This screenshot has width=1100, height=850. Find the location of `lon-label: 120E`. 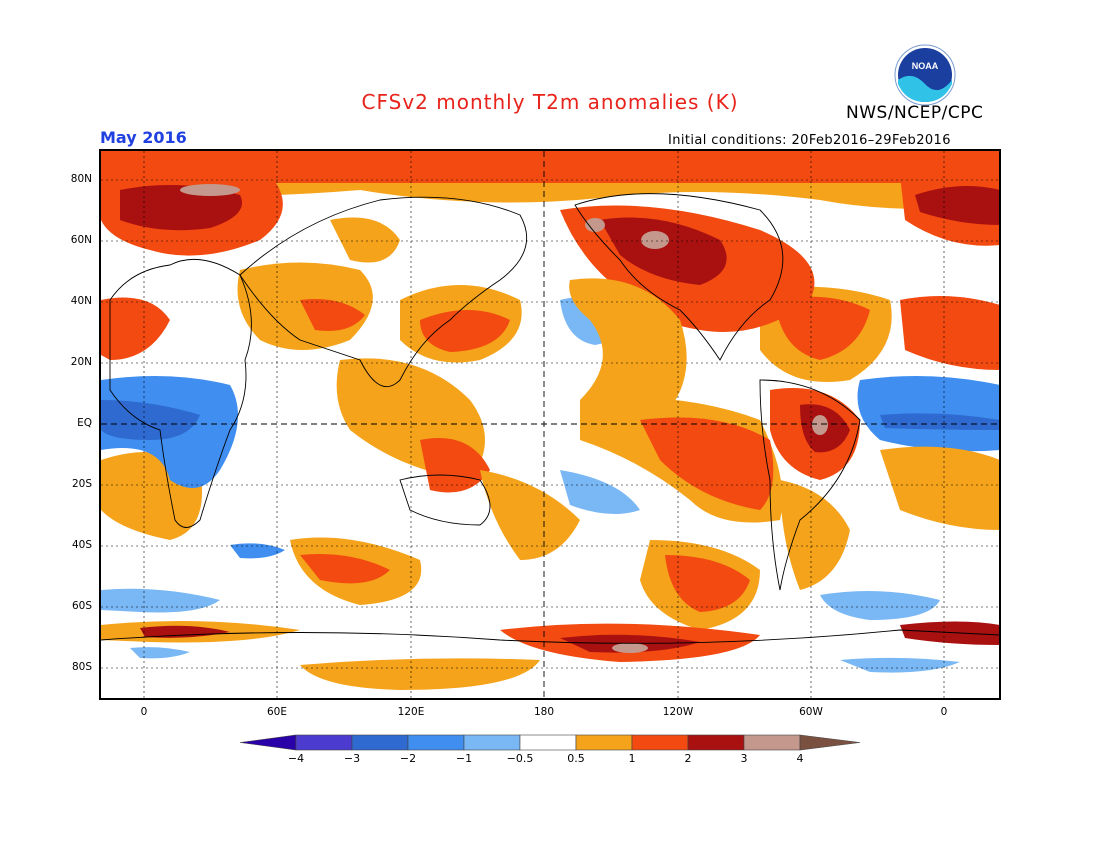

lon-label: 120E is located at coordinates (411, 712).